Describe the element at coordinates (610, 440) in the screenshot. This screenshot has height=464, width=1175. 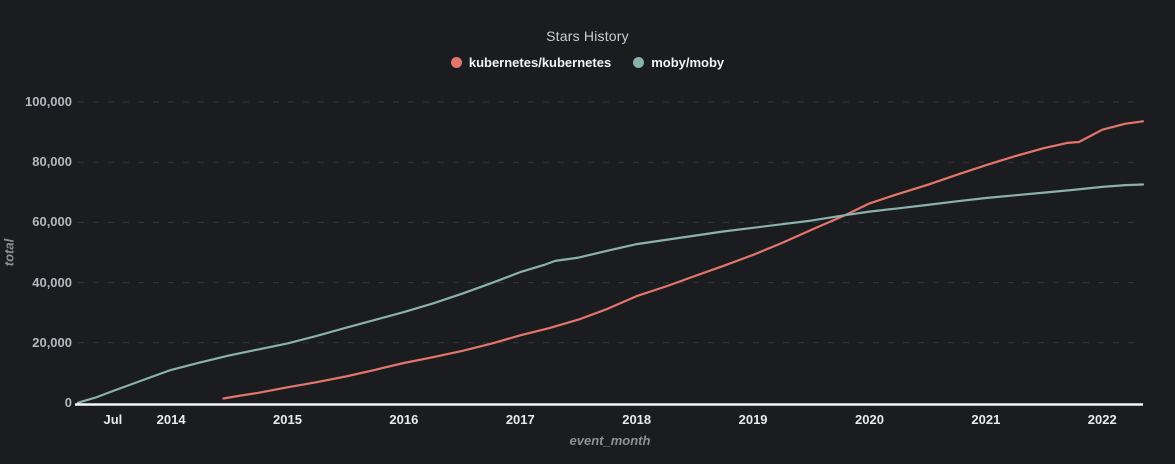
I see `x-axis-title: event_month` at that location.